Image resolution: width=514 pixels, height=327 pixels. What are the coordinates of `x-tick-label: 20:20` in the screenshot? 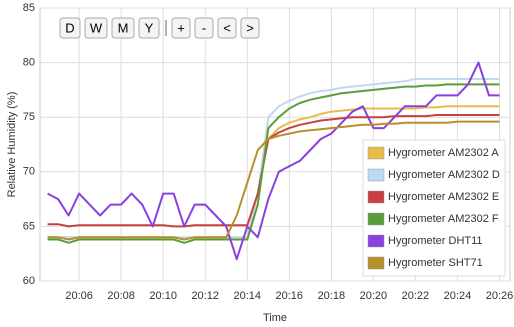 It's located at (374, 296).